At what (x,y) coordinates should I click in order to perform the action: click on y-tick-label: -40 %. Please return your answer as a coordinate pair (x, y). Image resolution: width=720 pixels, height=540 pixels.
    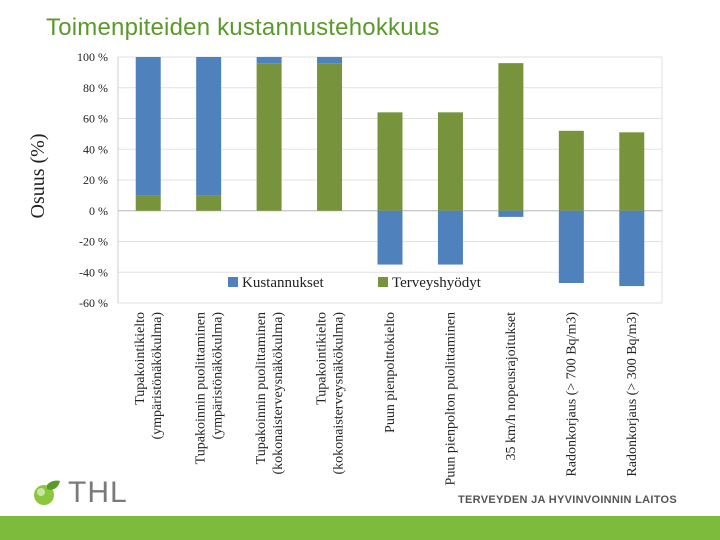
    Looking at the image, I should click on (93, 272).